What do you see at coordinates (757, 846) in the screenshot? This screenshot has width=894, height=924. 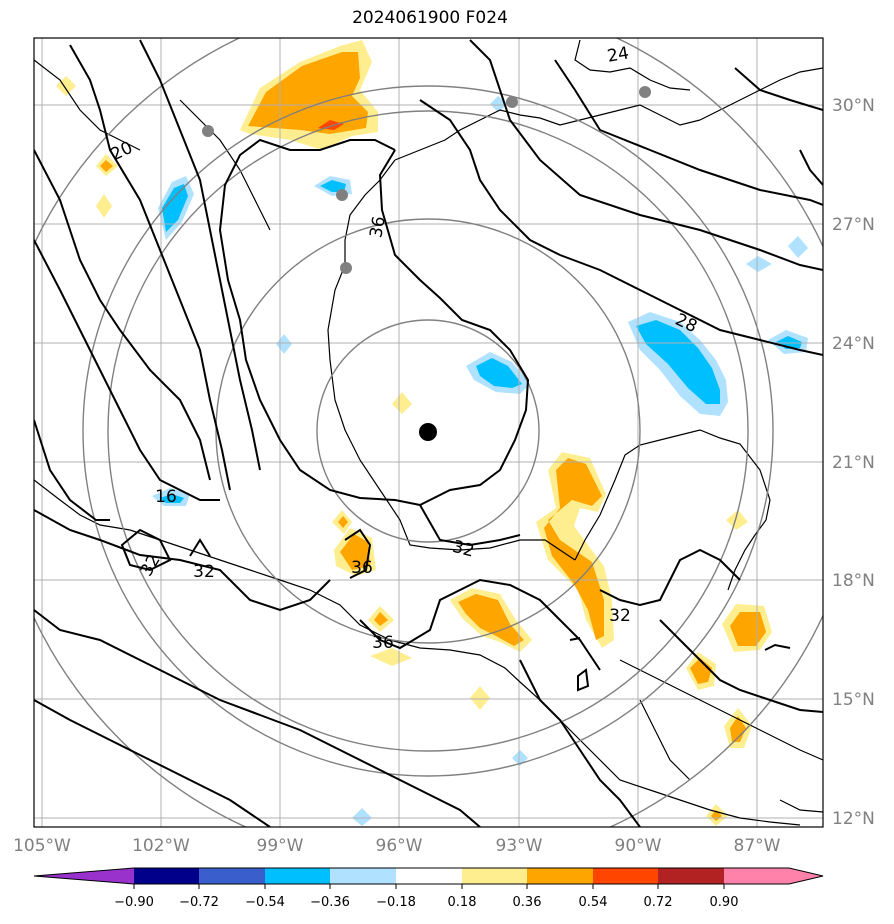 I see `lon-label: 87°W` at bounding box center [757, 846].